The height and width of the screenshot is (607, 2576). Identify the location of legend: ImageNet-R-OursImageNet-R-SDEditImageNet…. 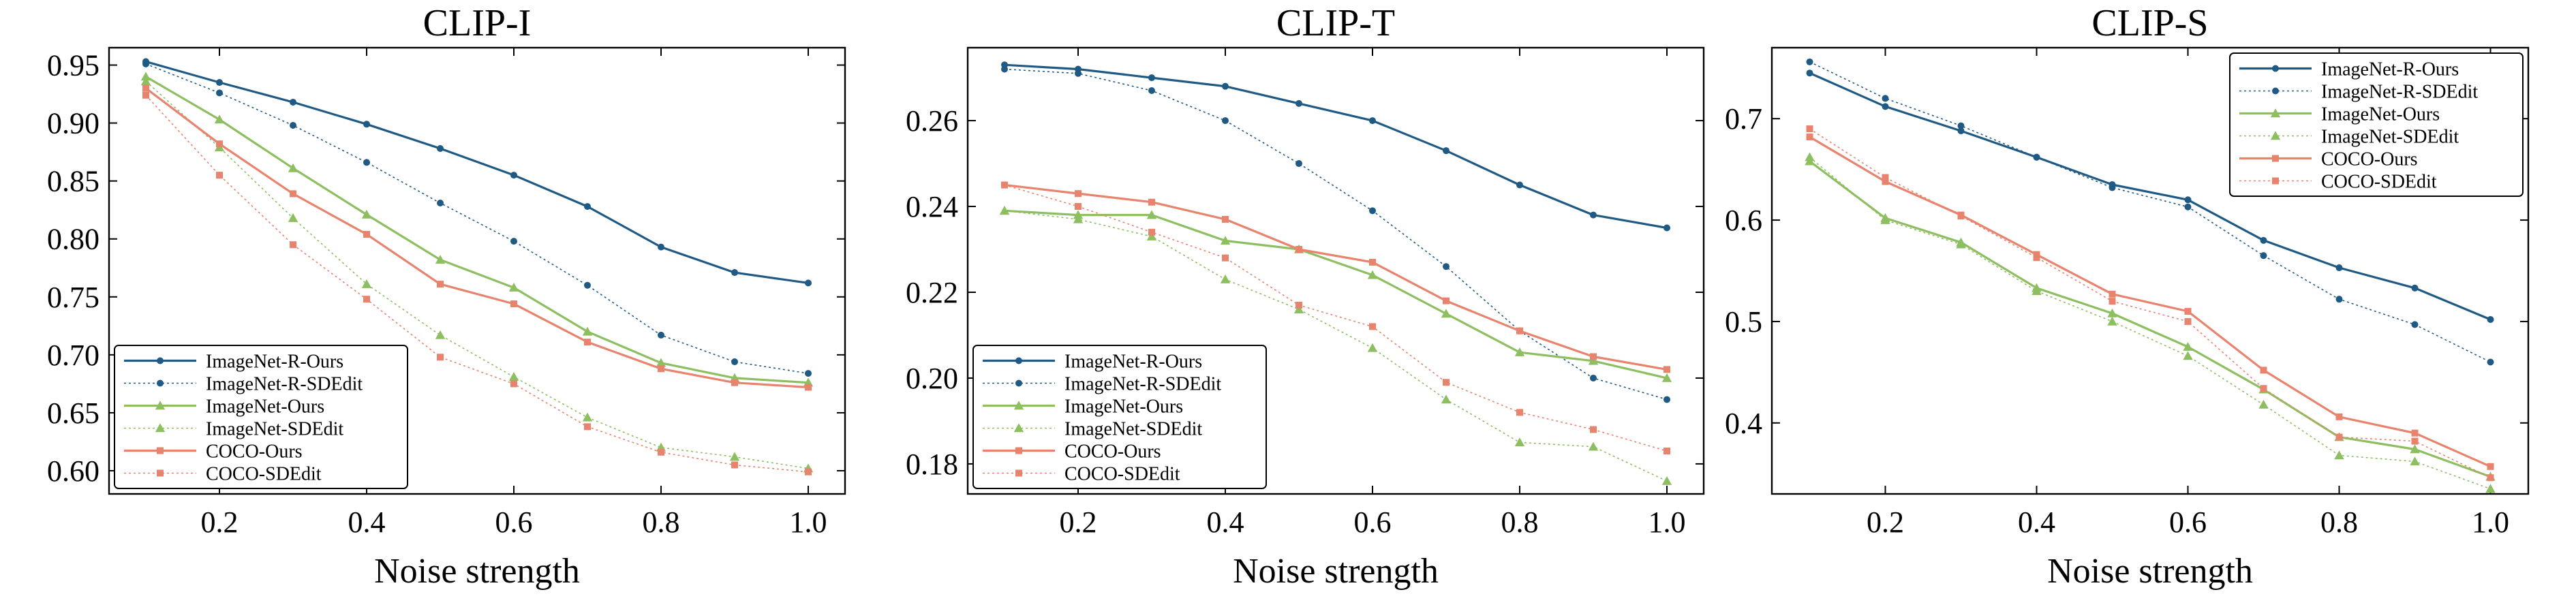
(1119, 417).